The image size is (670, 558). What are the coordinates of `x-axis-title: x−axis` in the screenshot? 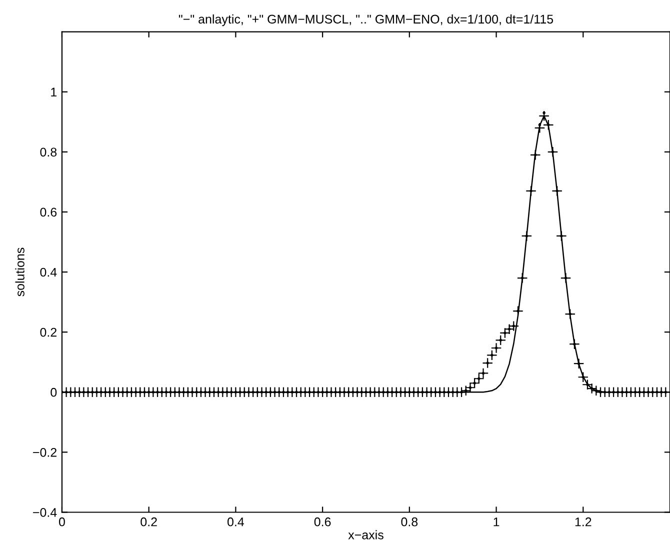 It's located at (366, 535).